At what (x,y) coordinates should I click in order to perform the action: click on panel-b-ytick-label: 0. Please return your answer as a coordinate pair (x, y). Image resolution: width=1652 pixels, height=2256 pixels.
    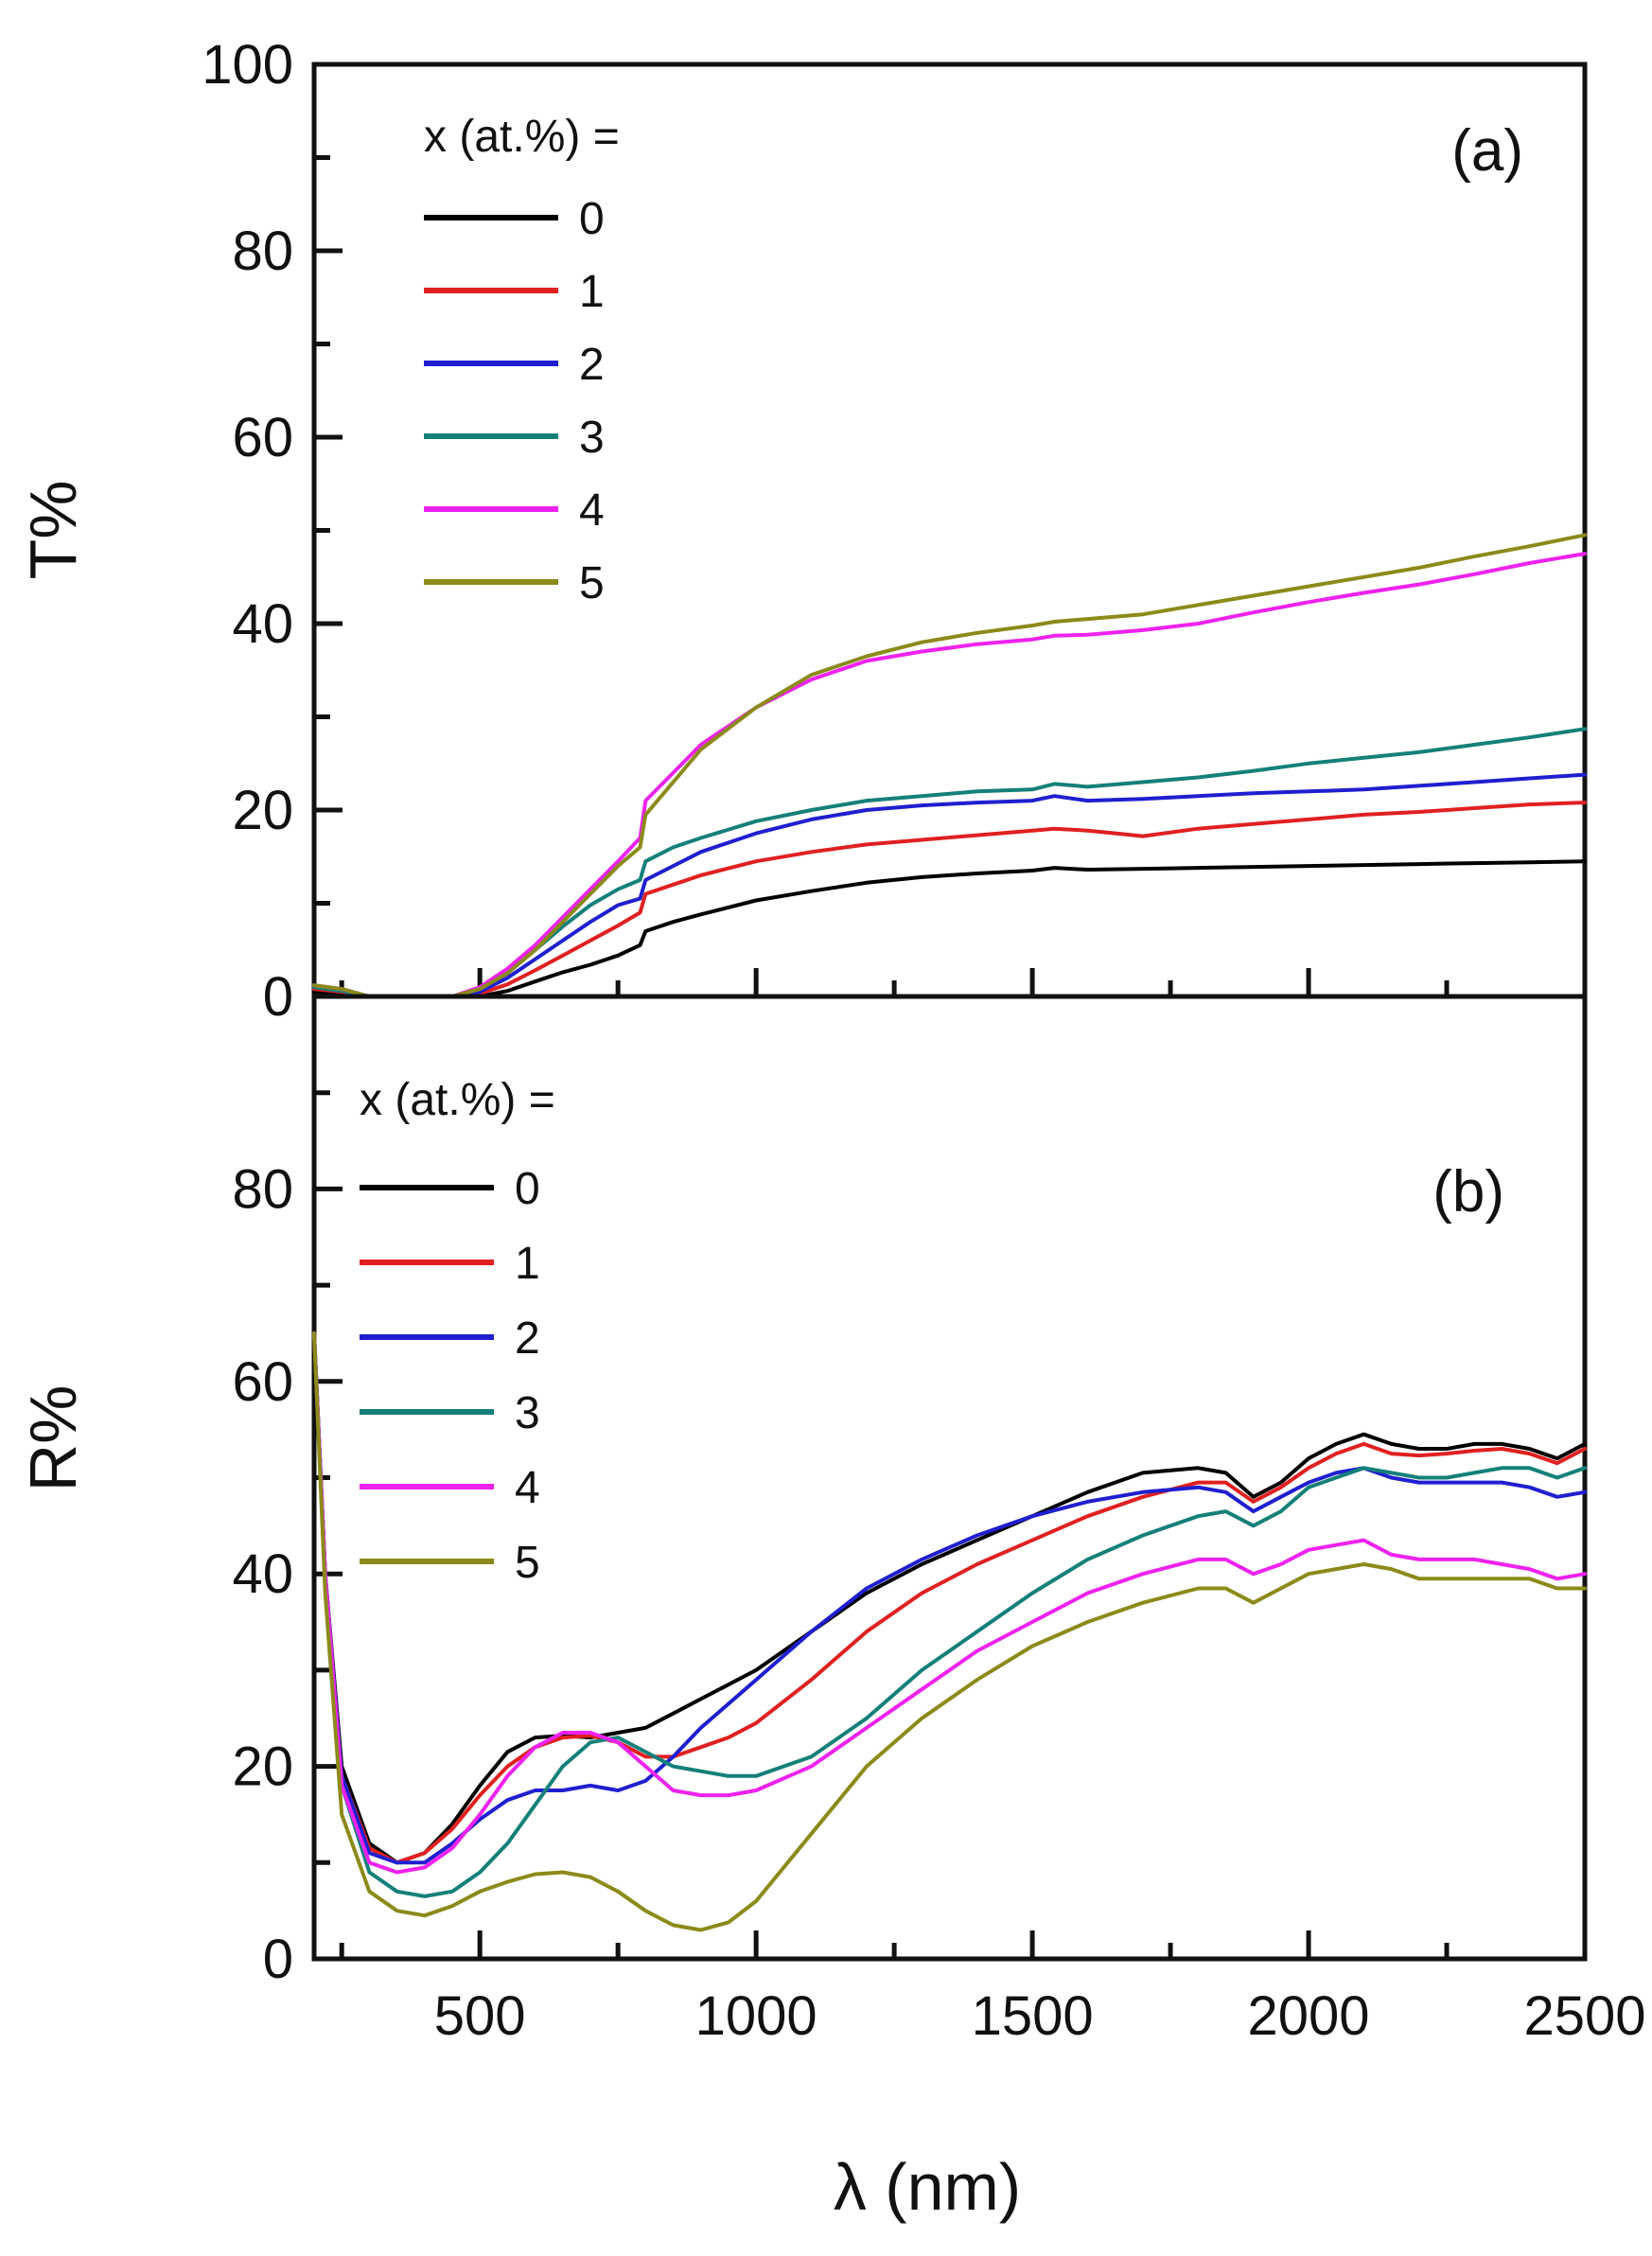
    Looking at the image, I should click on (278, 1959).